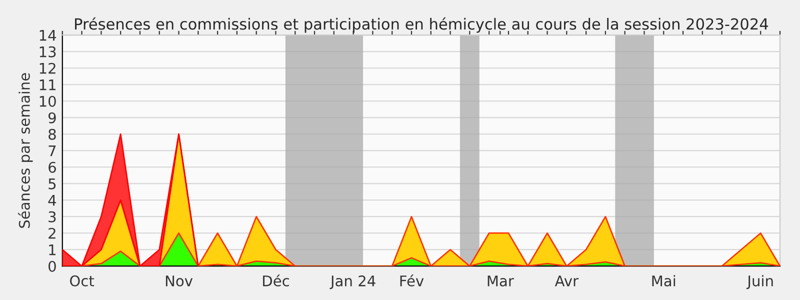 This screenshot has height=300, width=800. I want to click on y-tick-label: 5, so click(52, 184).